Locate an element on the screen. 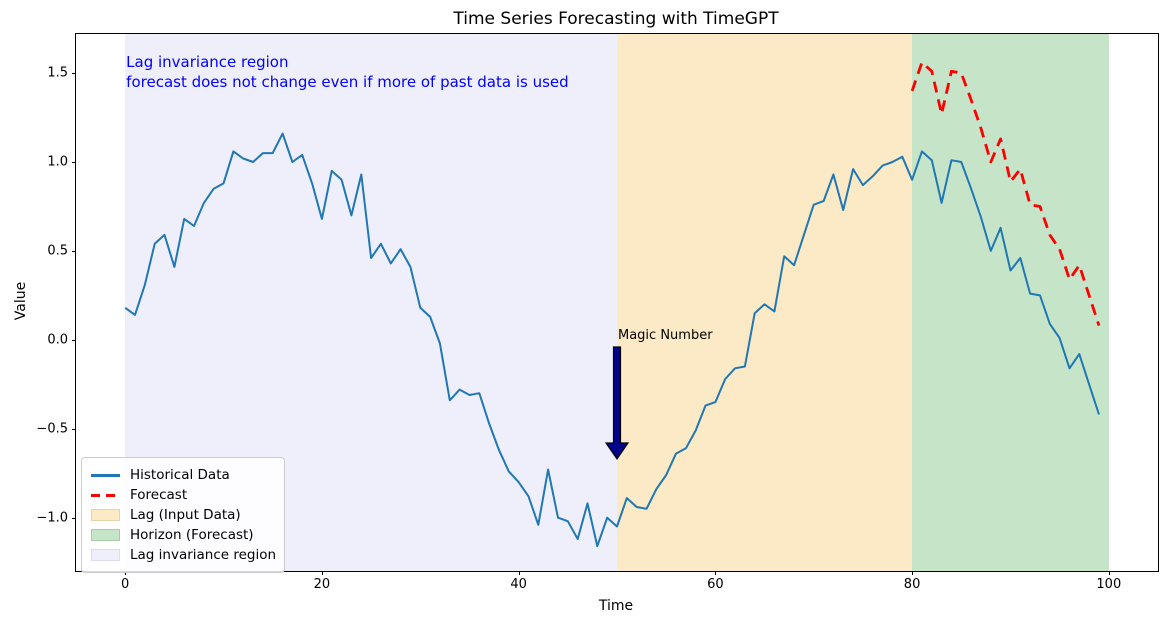  y-tick-label: 1.0 is located at coordinates (57, 162).